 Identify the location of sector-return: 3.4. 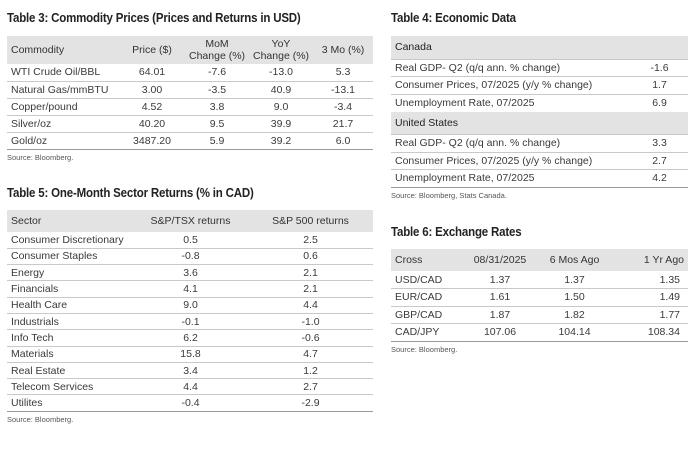
(190, 370).